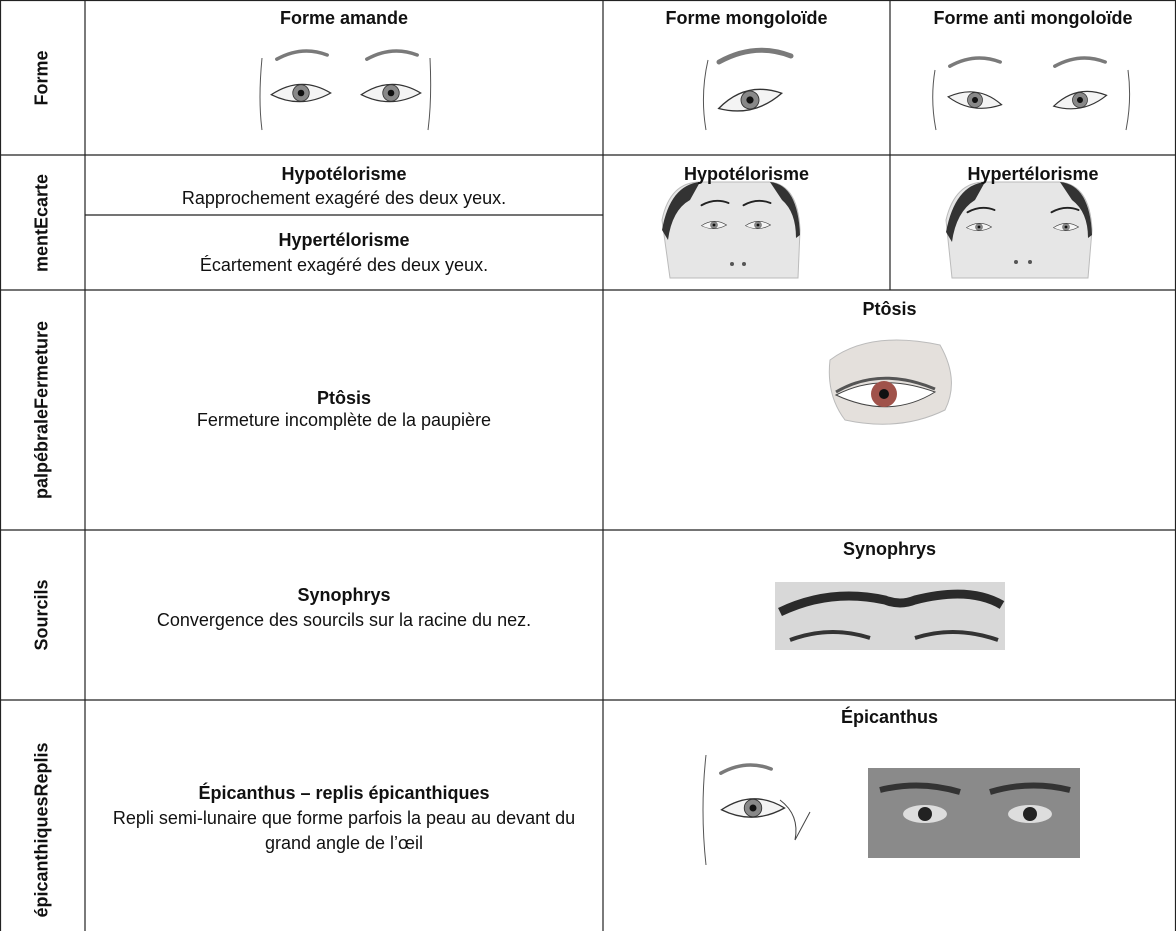  Describe the element at coordinates (974, 813) in the screenshot. I see `epicanthus-photo-figure` at that location.